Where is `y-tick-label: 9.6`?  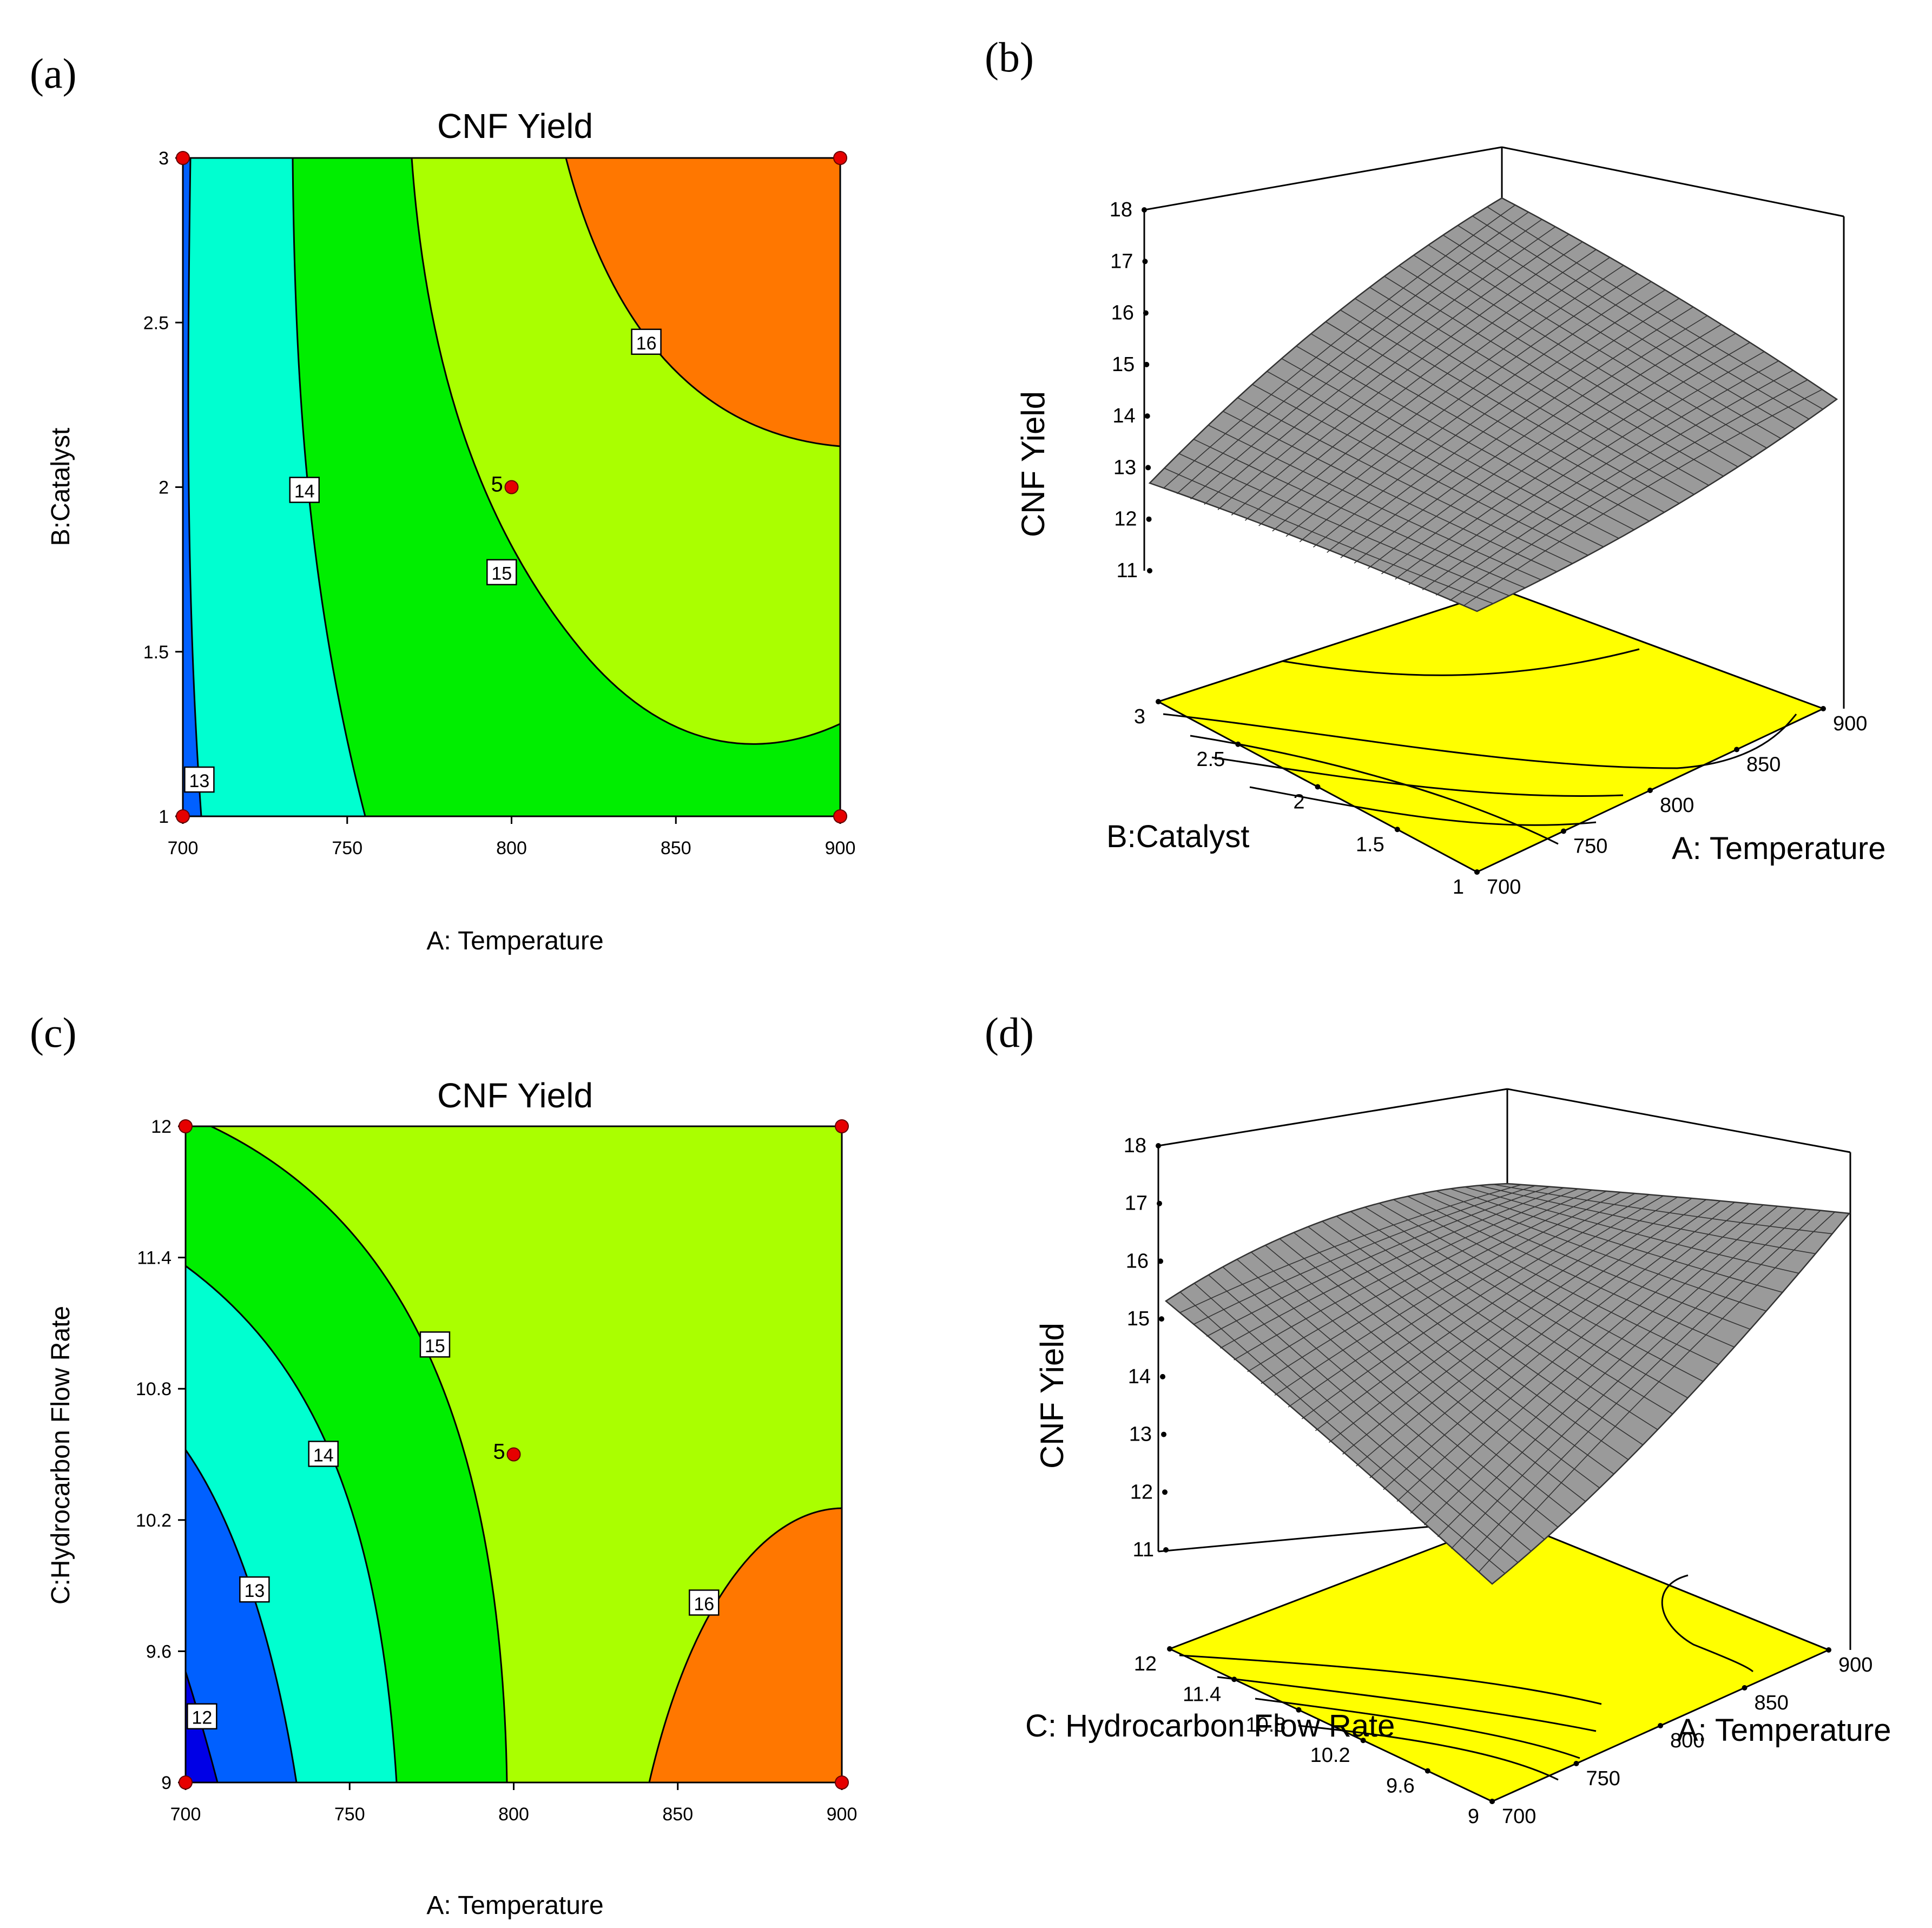
y-tick-label: 9.6 is located at coordinates (159, 1651).